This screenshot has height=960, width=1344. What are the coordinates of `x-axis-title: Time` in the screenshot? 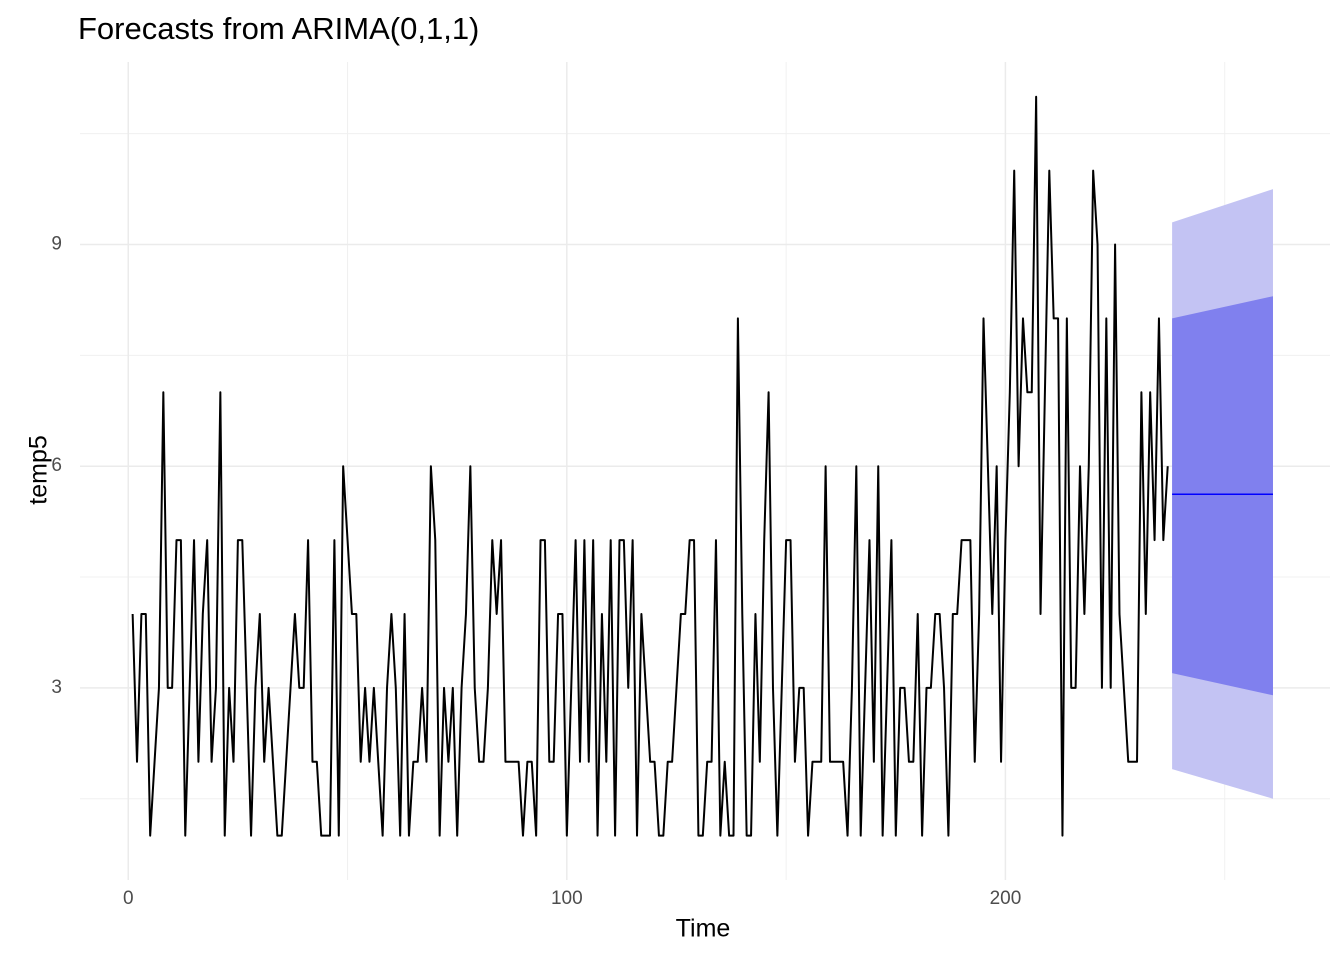 It's located at (703, 929).